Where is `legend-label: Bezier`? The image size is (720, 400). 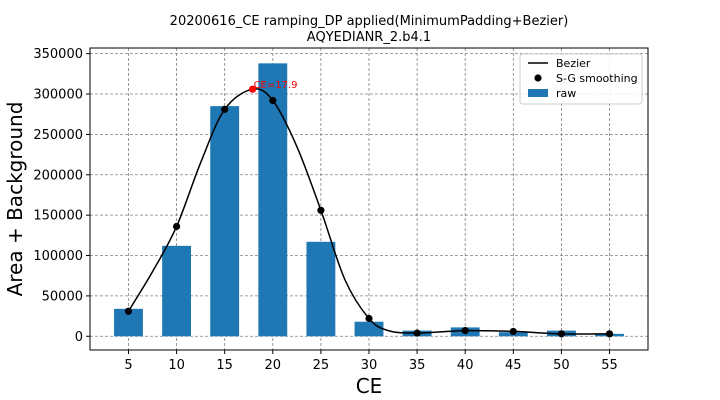 legend-label: Bezier is located at coordinates (573, 63).